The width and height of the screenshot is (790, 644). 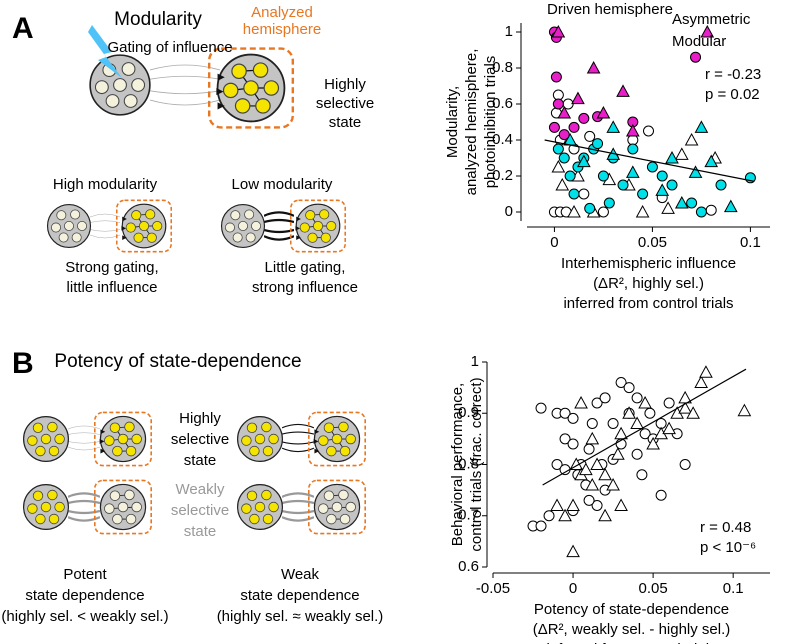 I want to click on x-axis-label: (ΔR², weakly sel. - highly sel.), so click(x=632, y=629).